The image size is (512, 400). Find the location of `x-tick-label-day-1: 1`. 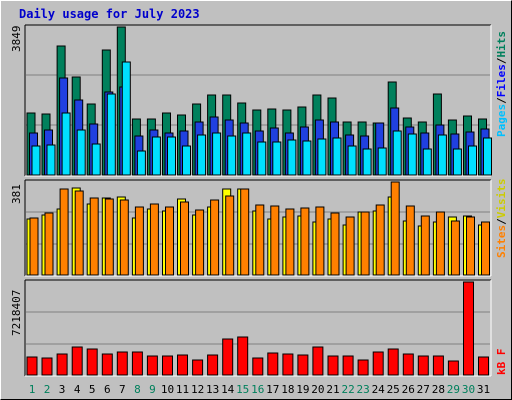

x-tick-label-day-1: 1 is located at coordinates (32, 389).